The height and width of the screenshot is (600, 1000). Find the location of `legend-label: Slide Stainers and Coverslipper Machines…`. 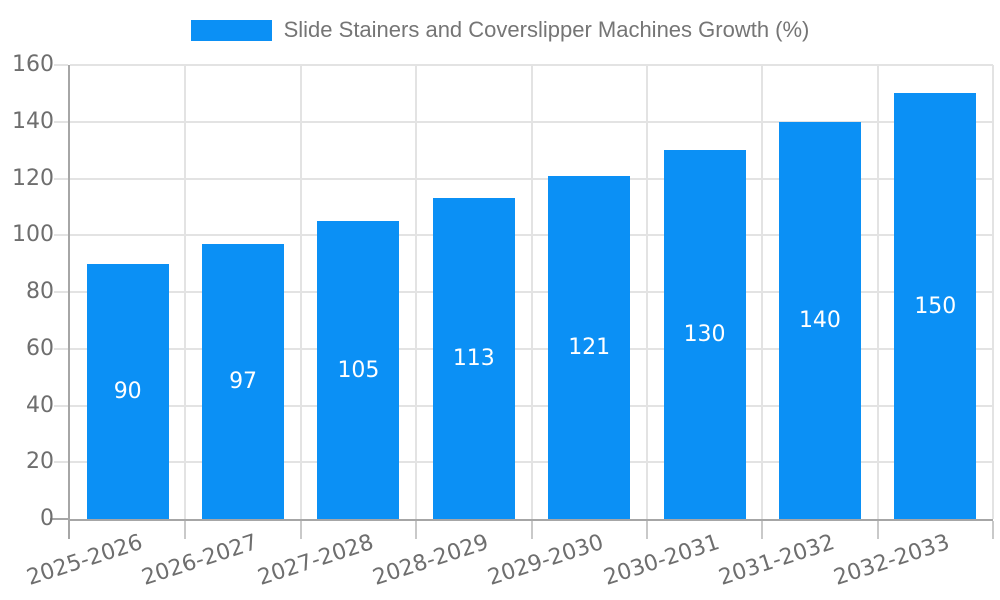

legend-label: Slide Stainers and Coverslipper Machines… is located at coordinates (546, 29).